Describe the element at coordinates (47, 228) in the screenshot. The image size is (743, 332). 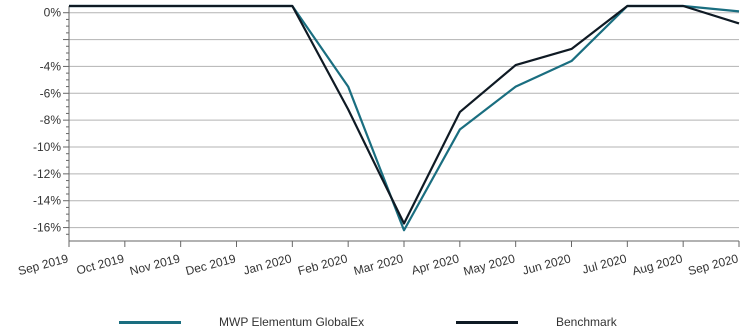
I see `y-tick-label-7: -16%` at that location.